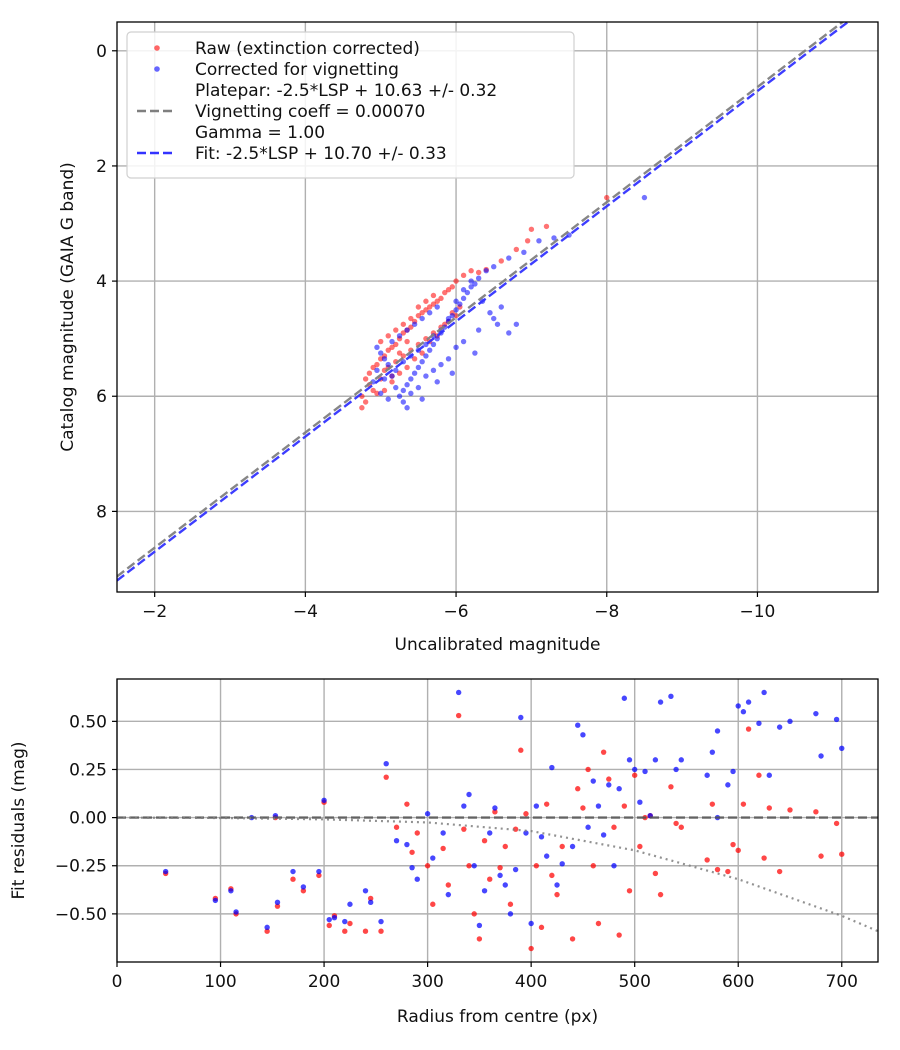  I want to click on legend-entry-text: Fit: -2.5*LSP + 10.70 +/- 0.33, so click(321, 154).